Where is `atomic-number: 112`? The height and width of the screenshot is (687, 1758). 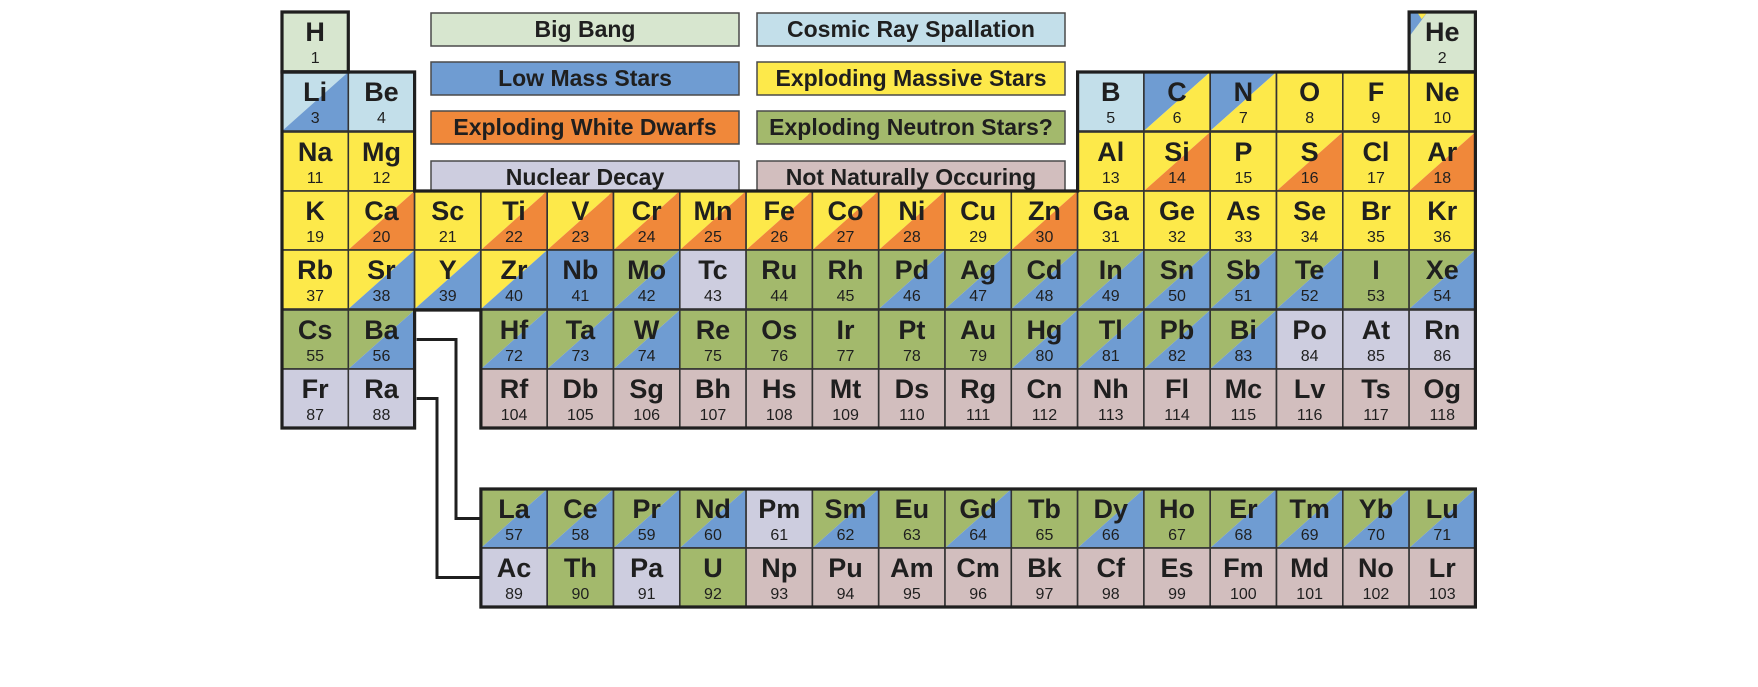
atomic-number: 112 is located at coordinates (1045, 415).